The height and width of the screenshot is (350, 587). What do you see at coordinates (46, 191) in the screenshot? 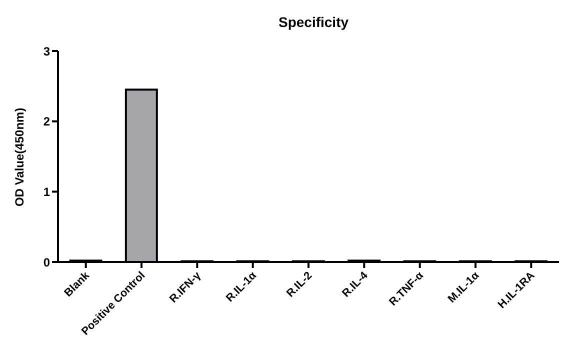
I see `y-tick-label: 1` at bounding box center [46, 191].